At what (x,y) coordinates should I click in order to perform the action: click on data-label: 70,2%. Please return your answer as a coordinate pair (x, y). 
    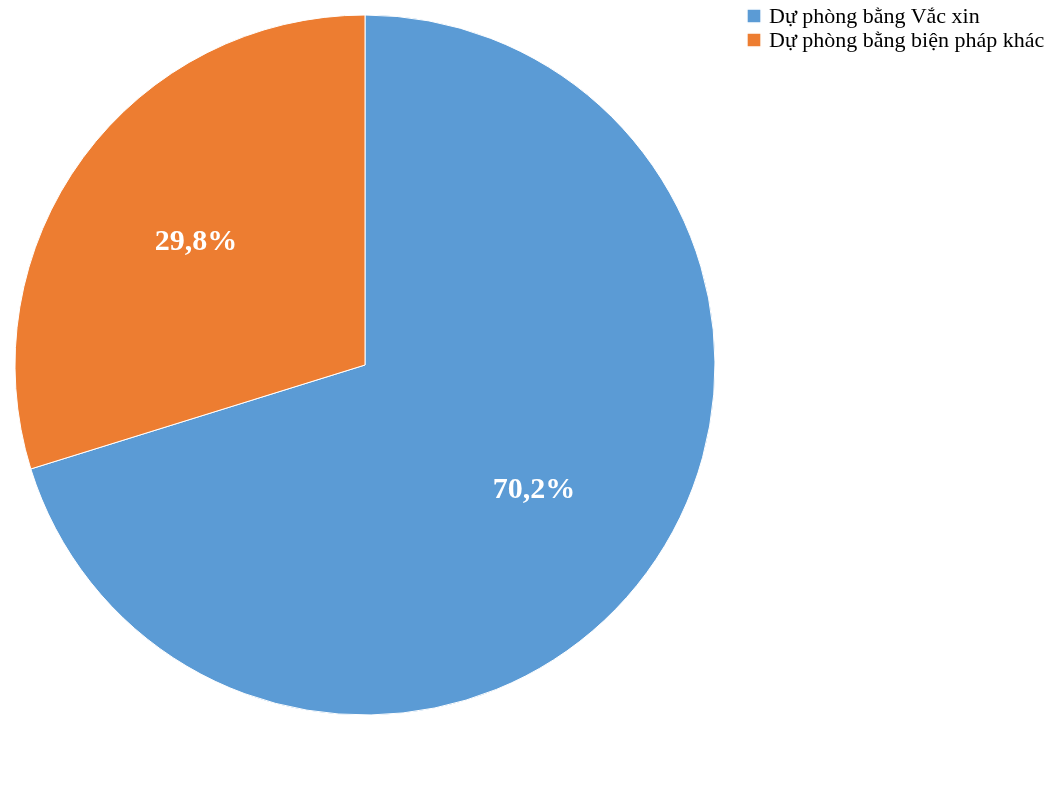
    Looking at the image, I should click on (534, 488).